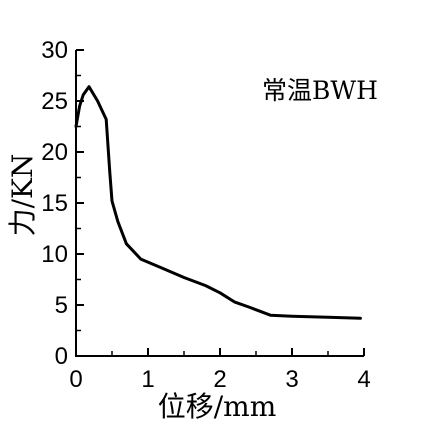 The height and width of the screenshot is (425, 425). Describe the element at coordinates (320, 90) in the screenshot. I see `chart-annotation: 常温BWH` at that location.